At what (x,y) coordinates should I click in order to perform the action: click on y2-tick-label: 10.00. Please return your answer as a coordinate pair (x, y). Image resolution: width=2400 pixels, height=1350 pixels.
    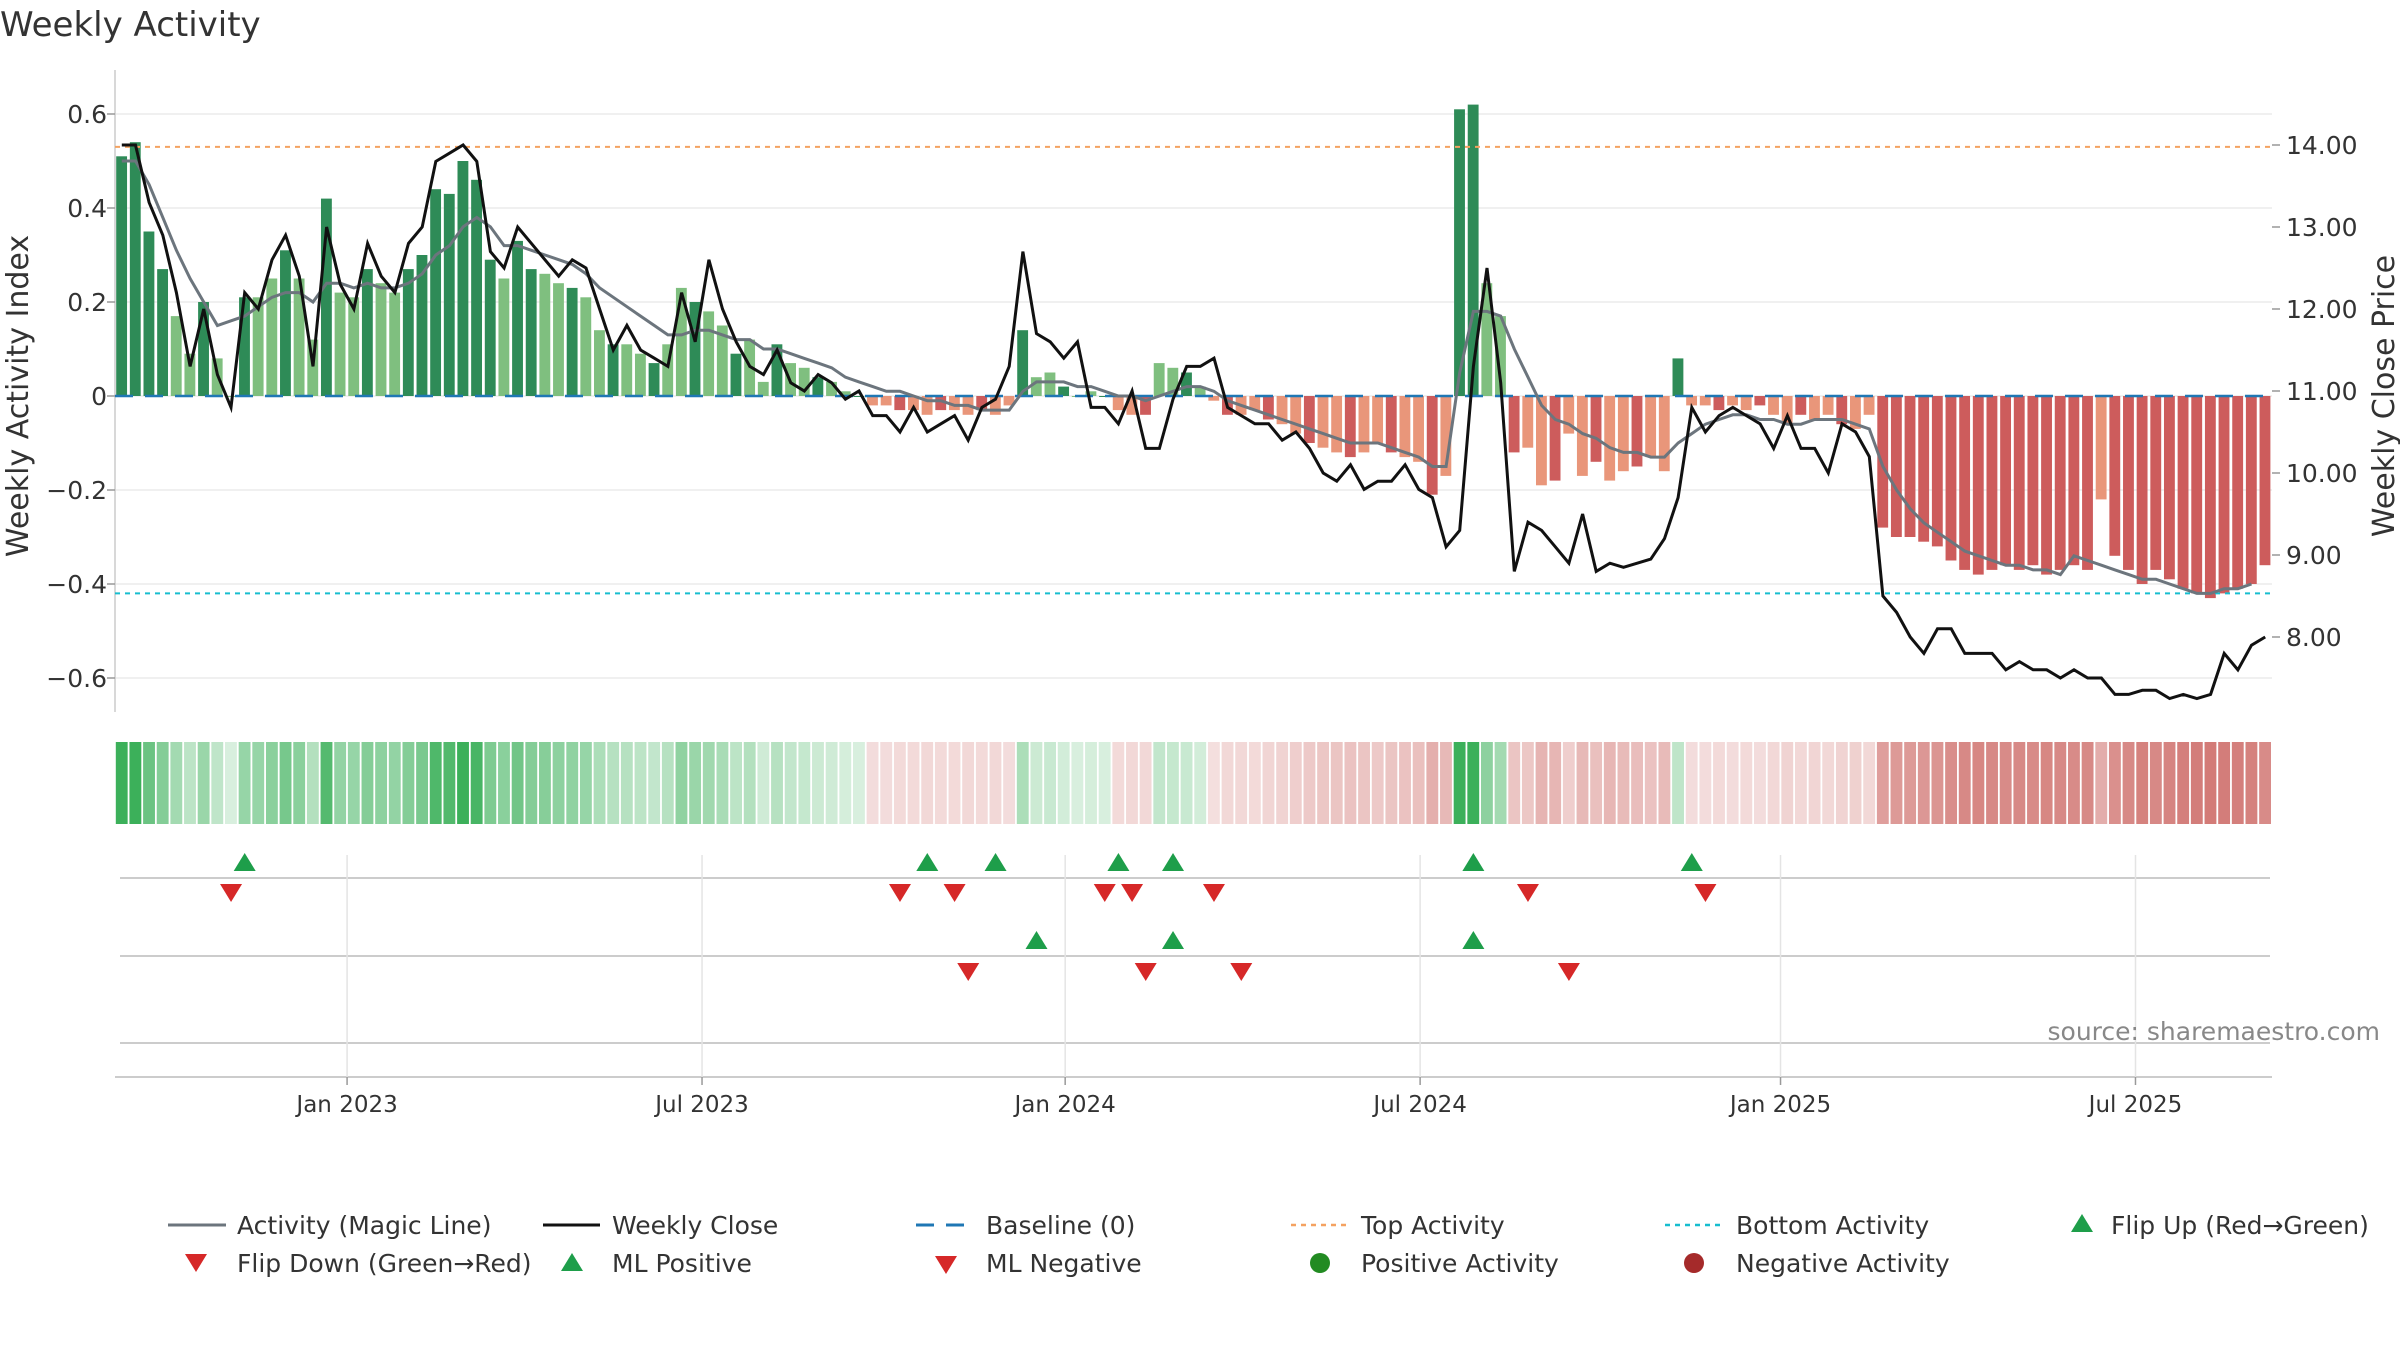
    Looking at the image, I should click on (2322, 473).